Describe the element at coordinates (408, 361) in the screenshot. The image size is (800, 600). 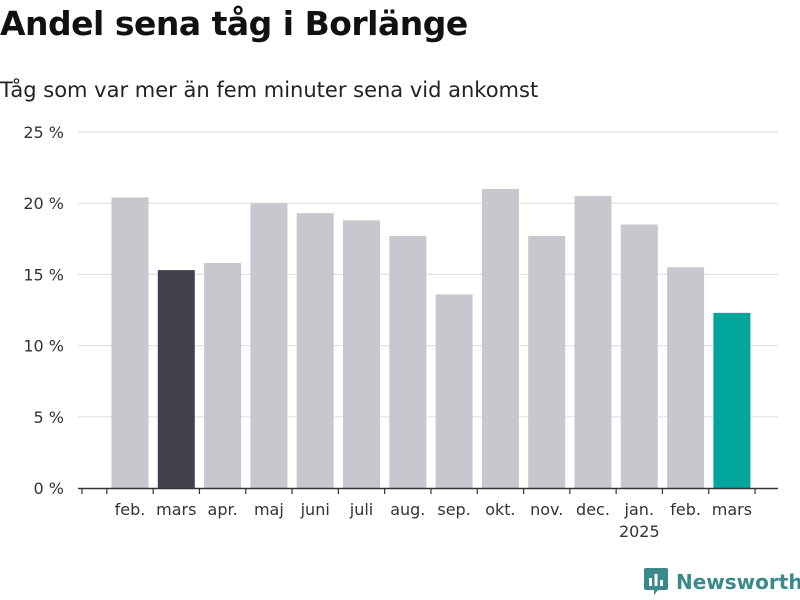
I see `bar-aug.` at that location.